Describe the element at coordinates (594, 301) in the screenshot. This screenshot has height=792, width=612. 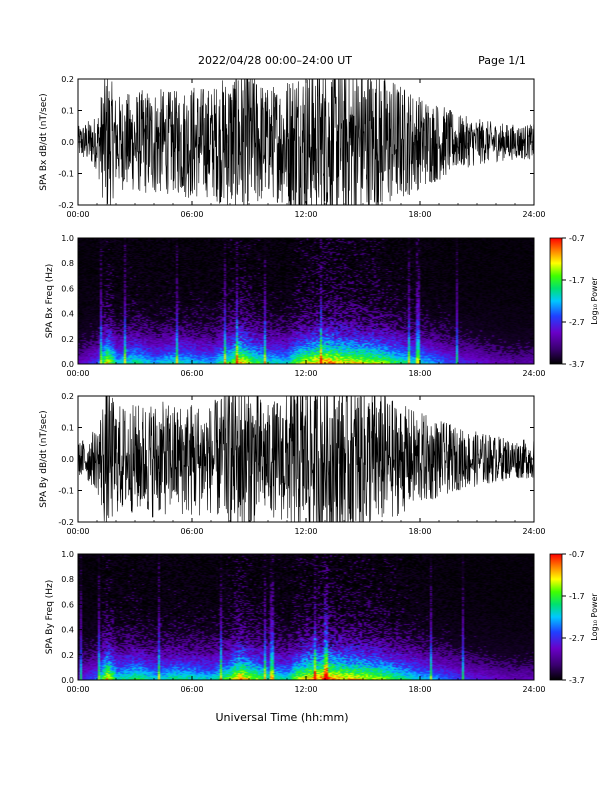
I see `colorbar-top-label: Log₁₀ Power` at that location.